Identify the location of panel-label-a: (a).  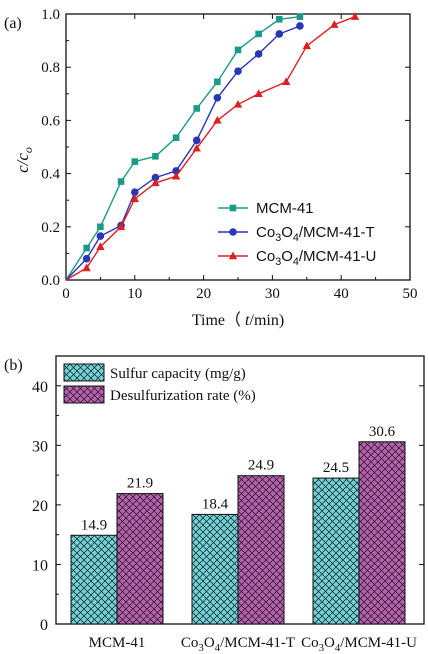
(13, 23).